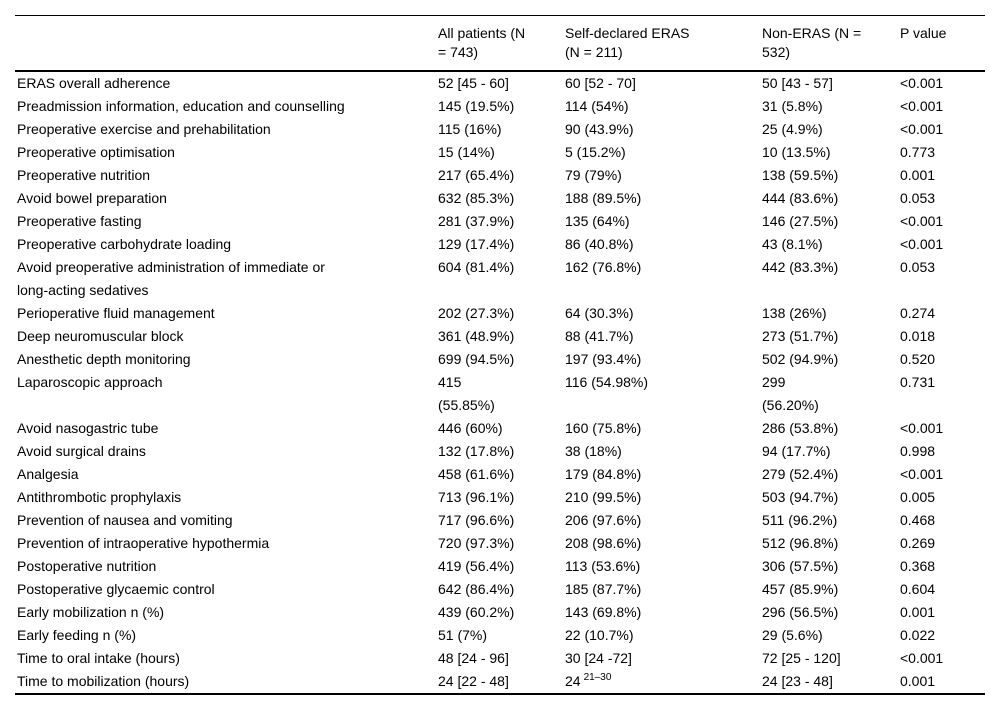  I want to click on self-declared-eras-value: 79 (79%), so click(593, 175).